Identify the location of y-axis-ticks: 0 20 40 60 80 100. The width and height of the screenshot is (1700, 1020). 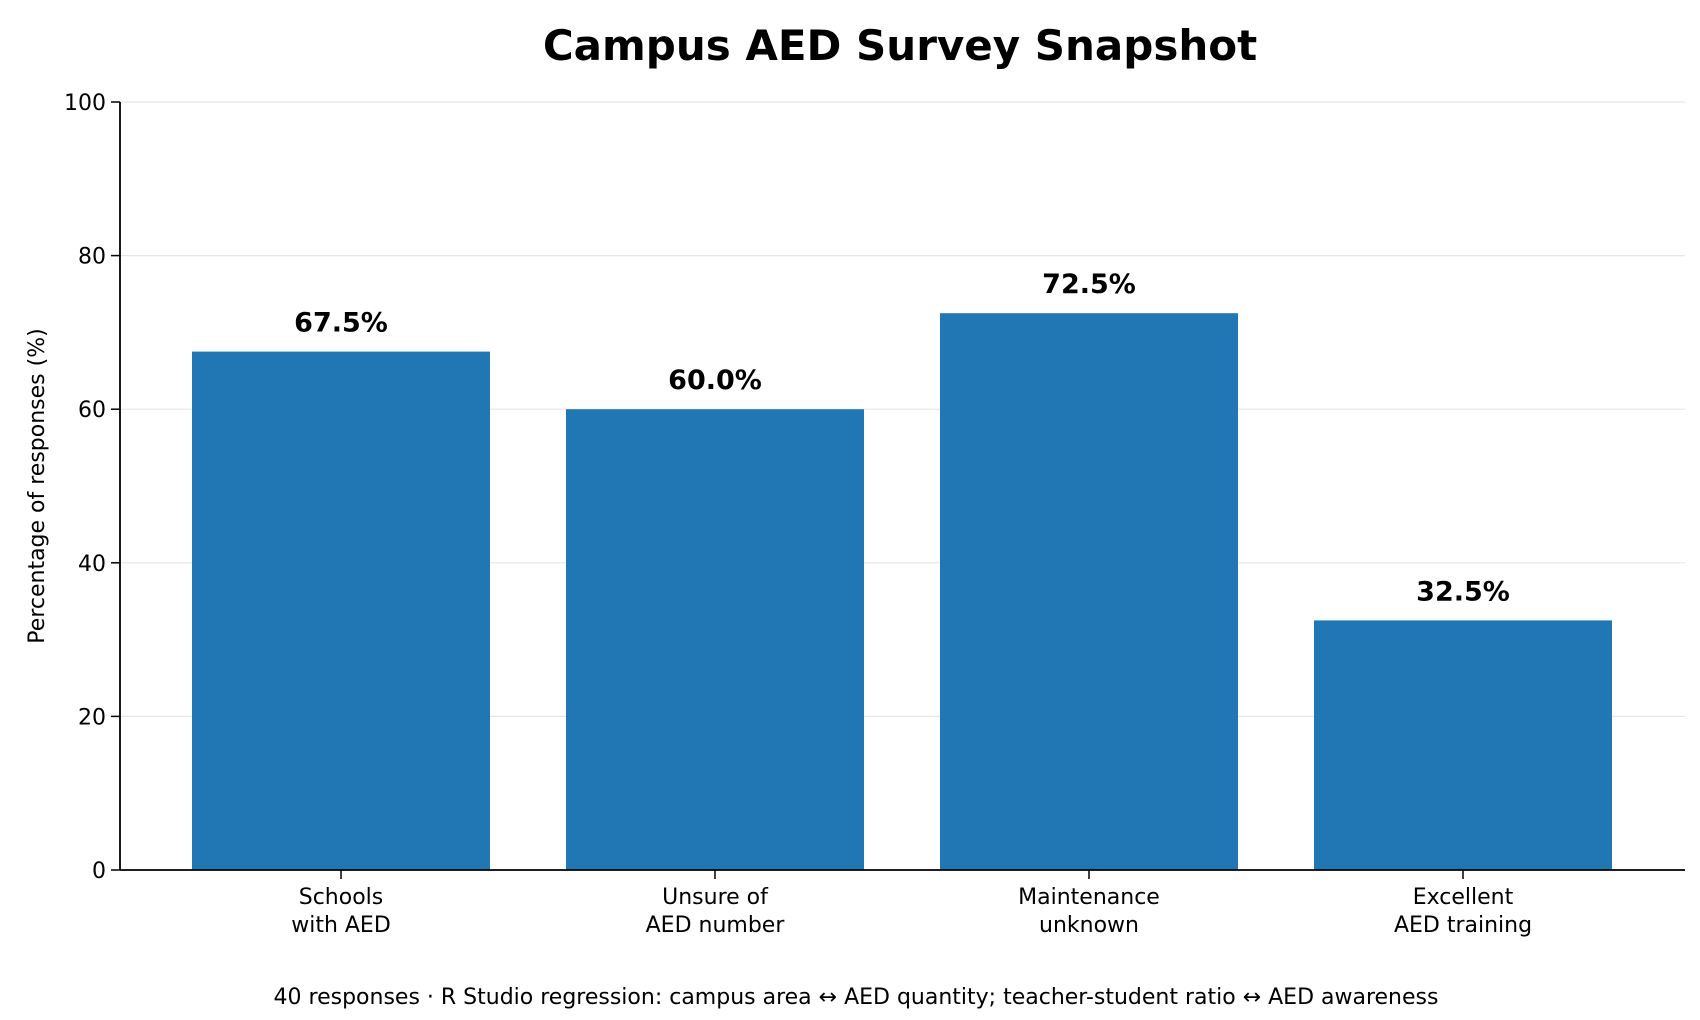
(92, 487).